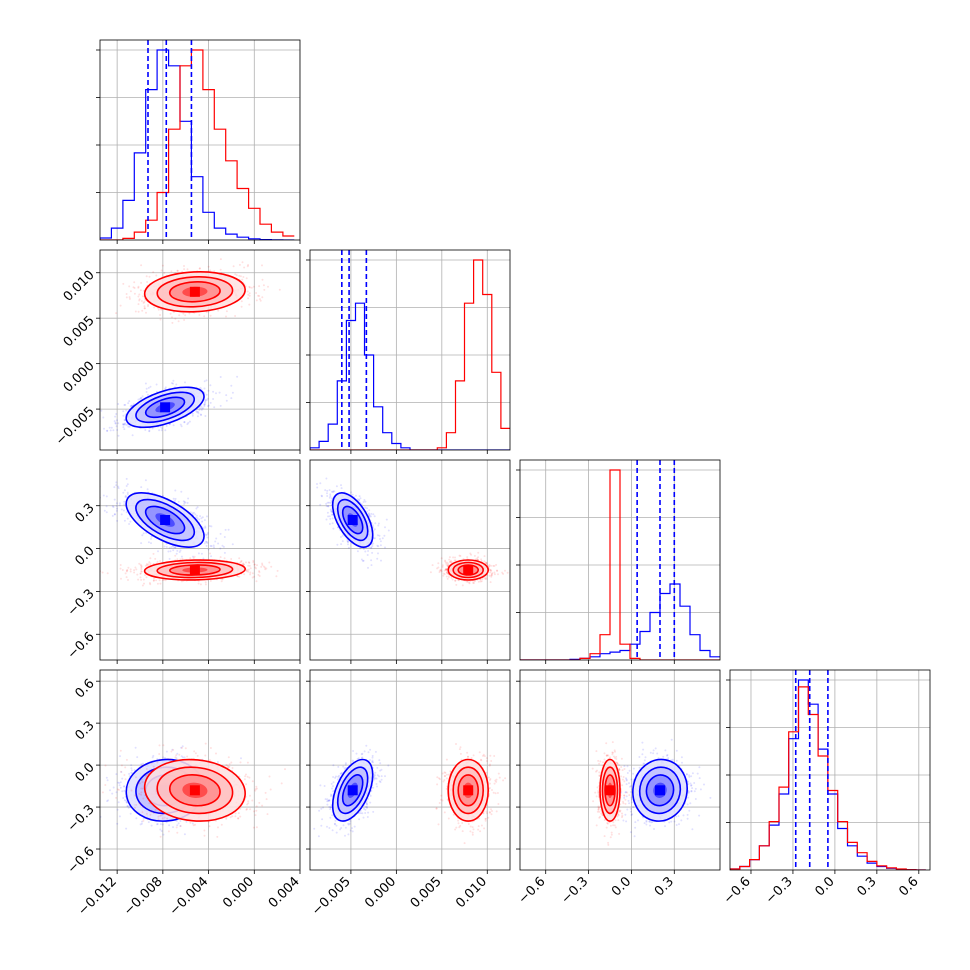 This screenshot has width=970, height=970. What do you see at coordinates (200, 560) in the screenshot?
I see `panel-content` at bounding box center [200, 560].